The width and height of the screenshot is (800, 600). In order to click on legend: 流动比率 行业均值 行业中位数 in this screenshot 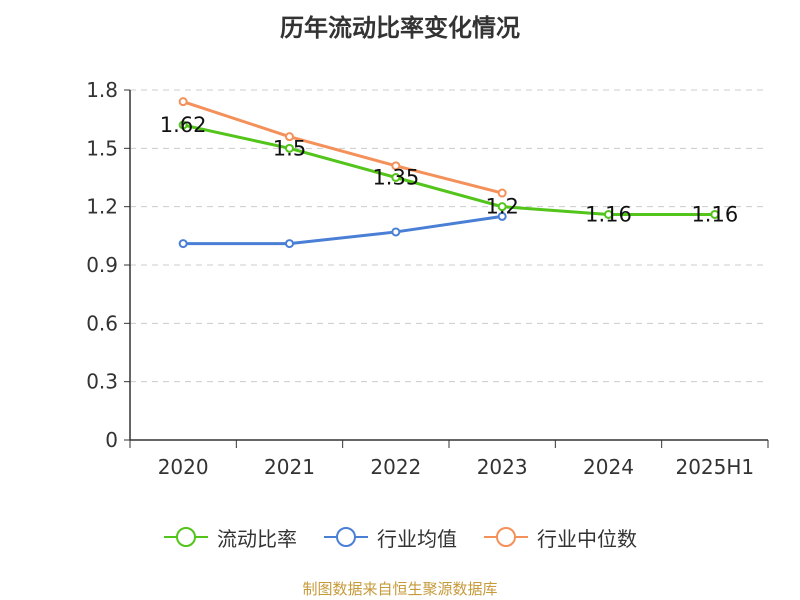, I will do `click(400, 537)`.